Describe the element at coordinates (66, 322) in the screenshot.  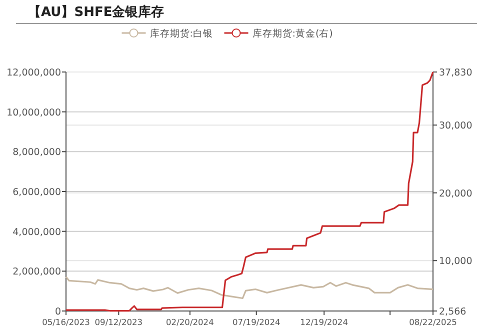
I see `x-tick-label: 05/16/2023` at that location.